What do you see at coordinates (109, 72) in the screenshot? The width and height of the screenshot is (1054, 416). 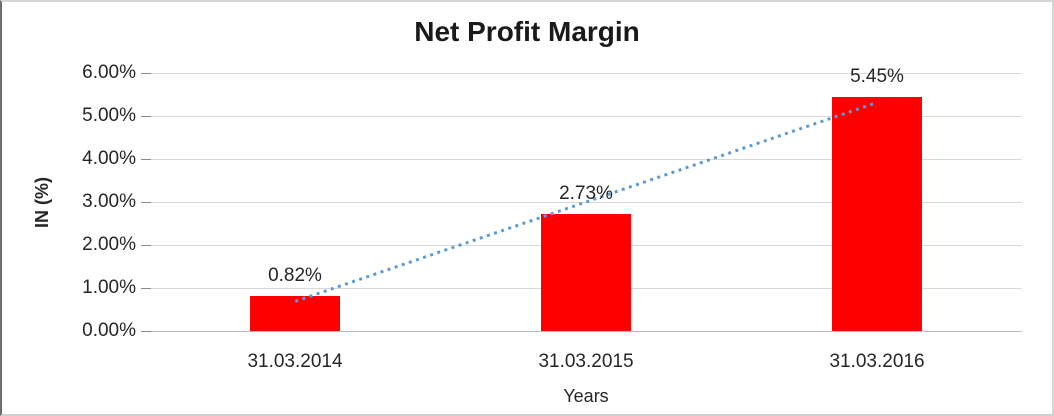 I see `y-tick-label: 6.00%` at bounding box center [109, 72].